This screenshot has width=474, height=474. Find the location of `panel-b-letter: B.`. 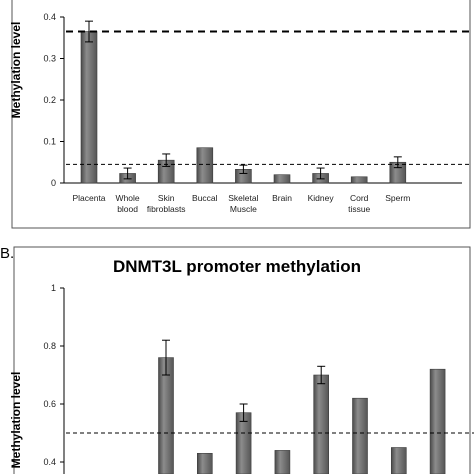

panel-b-letter: B. is located at coordinates (7, 253).